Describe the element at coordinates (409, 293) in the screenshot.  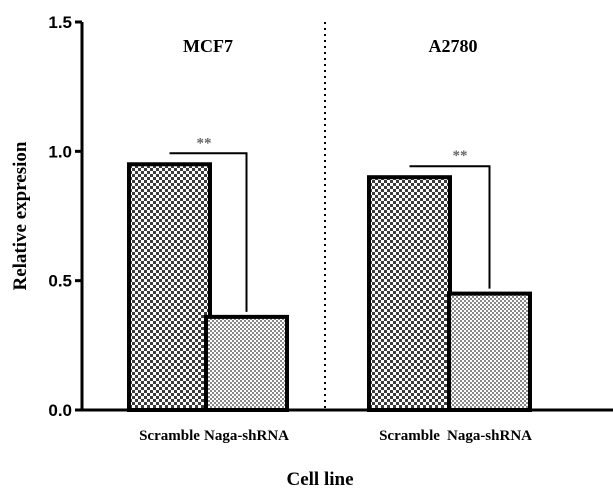
I see `bar-a2780-scramble` at that location.